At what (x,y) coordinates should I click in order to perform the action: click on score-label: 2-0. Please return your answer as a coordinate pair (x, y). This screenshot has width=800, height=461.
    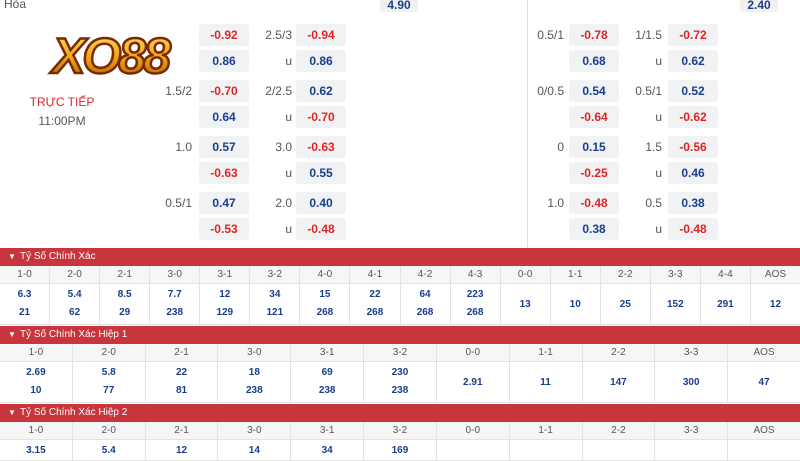
    Looking at the image, I should click on (108, 431).